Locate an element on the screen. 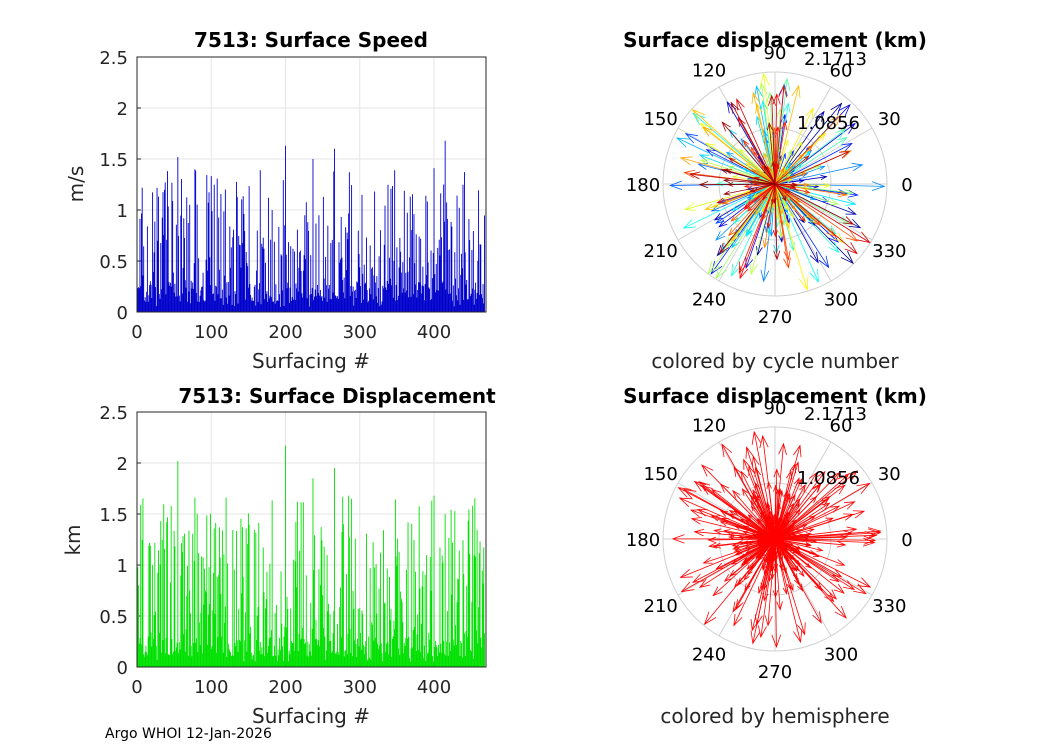 The width and height of the screenshot is (1050, 750). x-tick-label: 0 is located at coordinates (136, 687).